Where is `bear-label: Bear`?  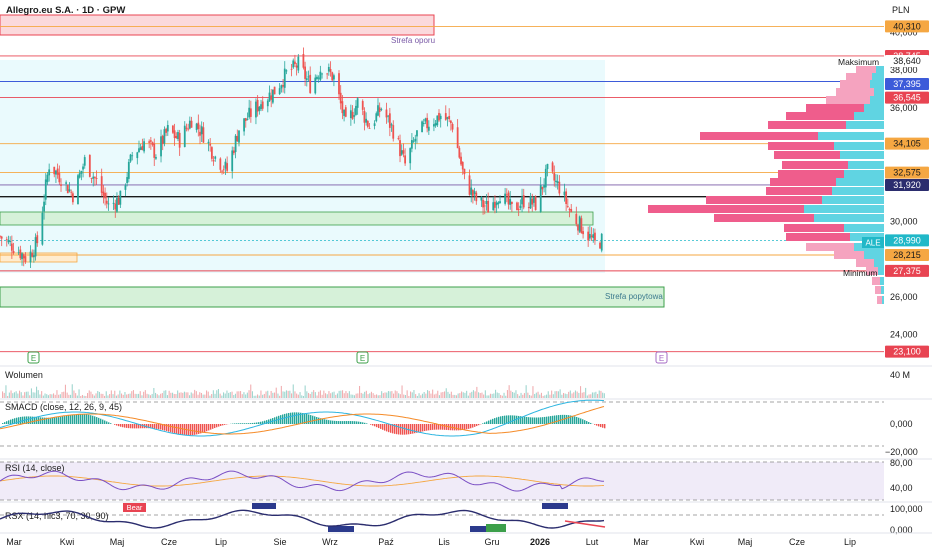 bear-label: Bear is located at coordinates (135, 507).